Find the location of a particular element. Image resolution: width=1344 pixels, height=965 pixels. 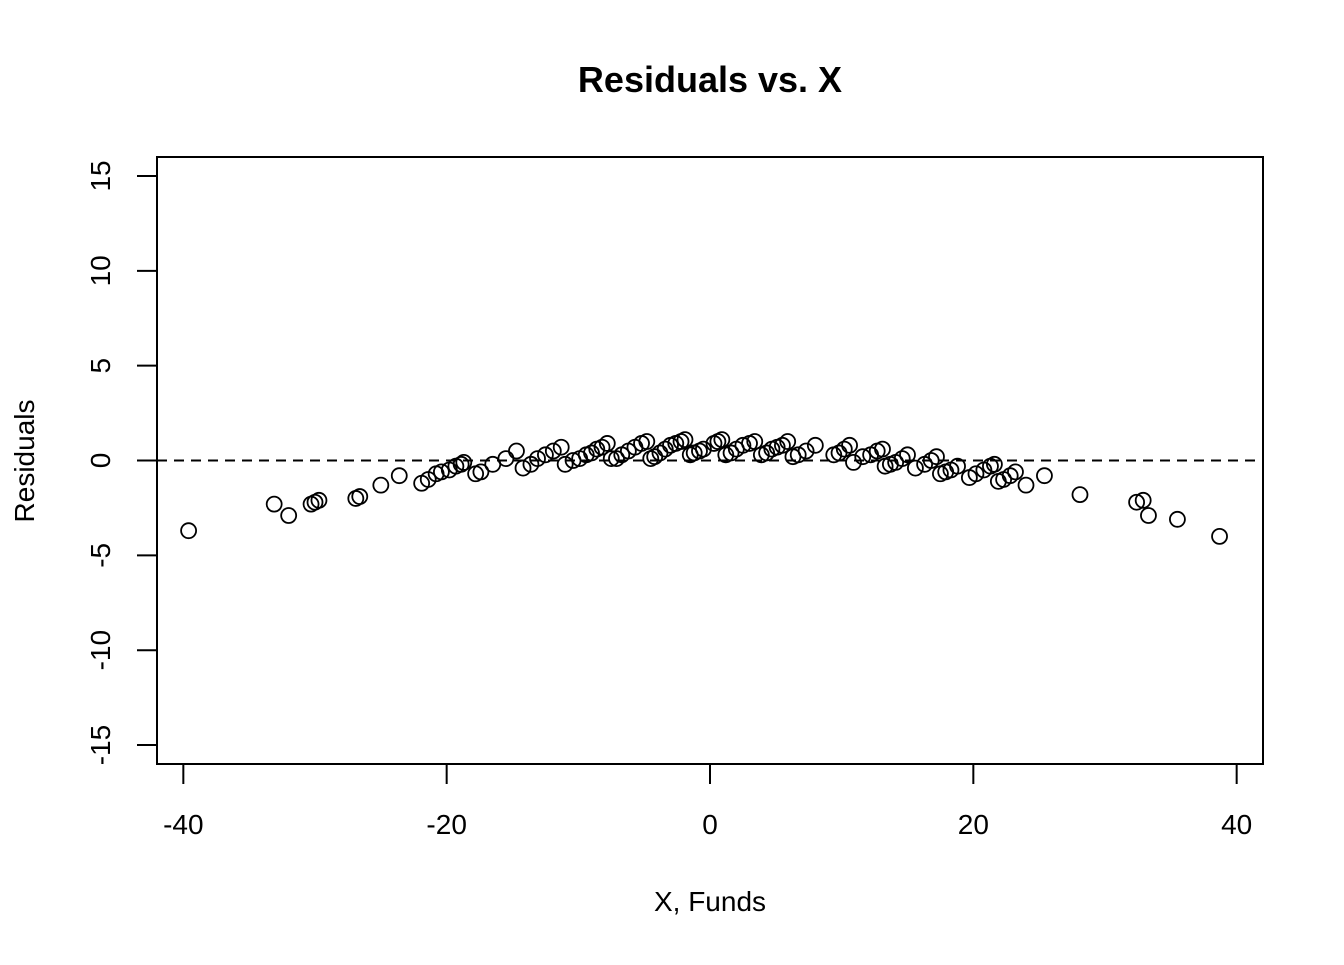

y-tick-label: -15 is located at coordinates (100, 745).